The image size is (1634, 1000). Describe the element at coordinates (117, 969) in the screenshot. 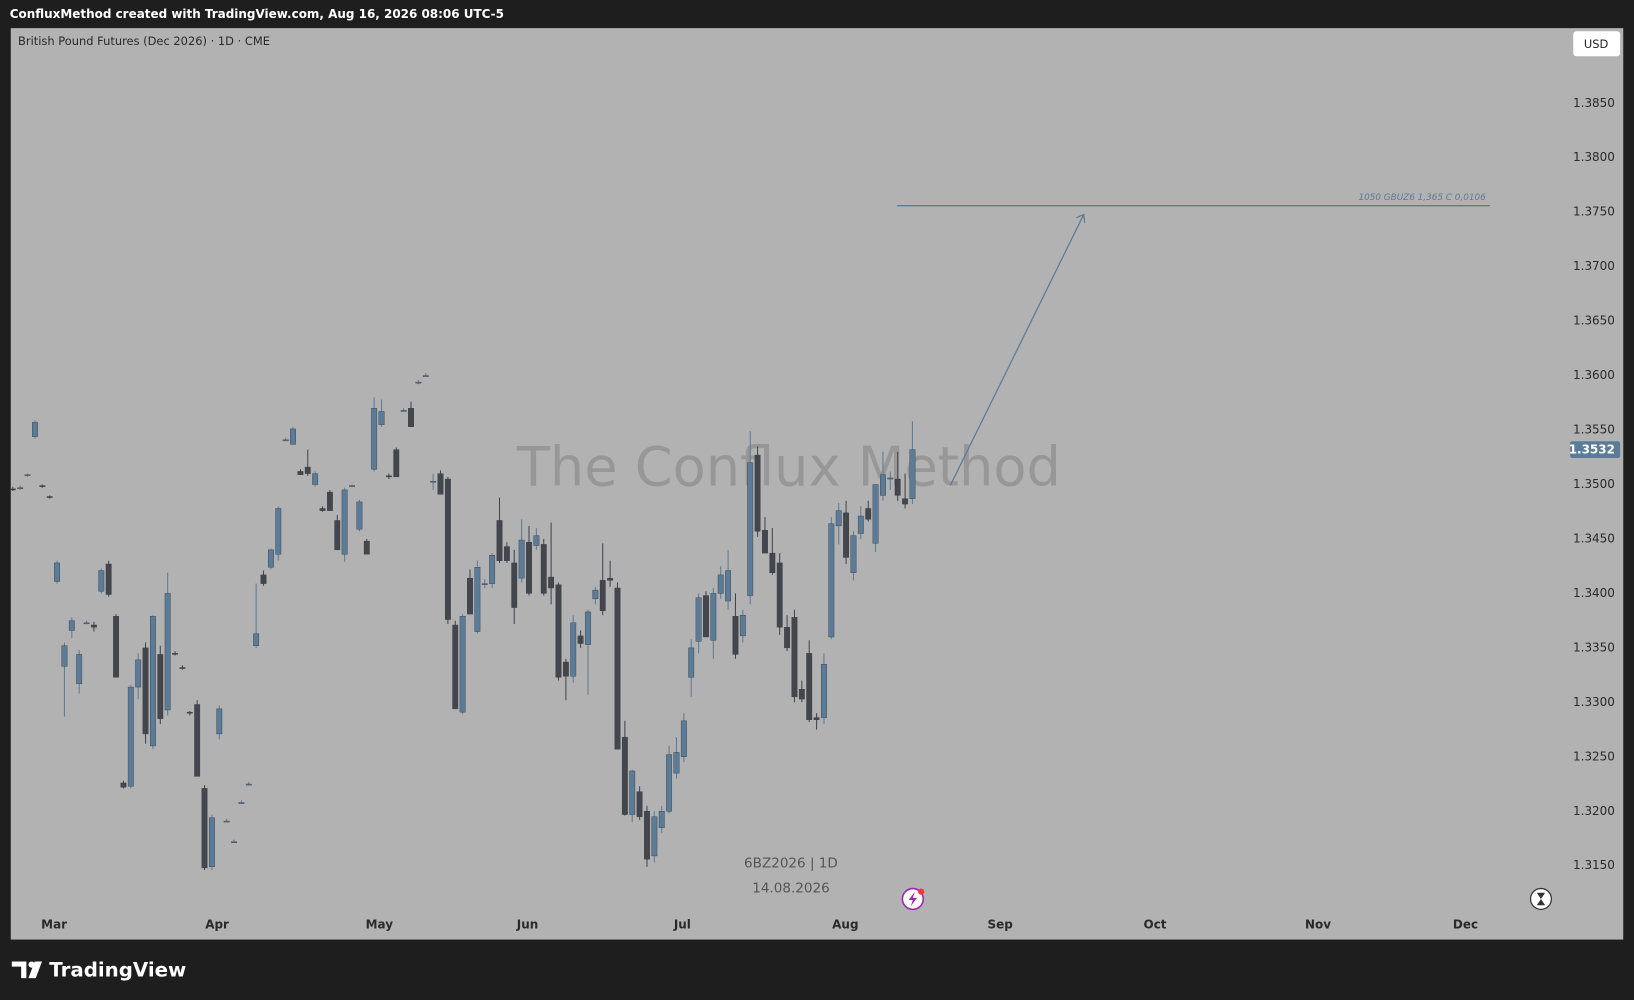

I see `brand: TradingView` at that location.